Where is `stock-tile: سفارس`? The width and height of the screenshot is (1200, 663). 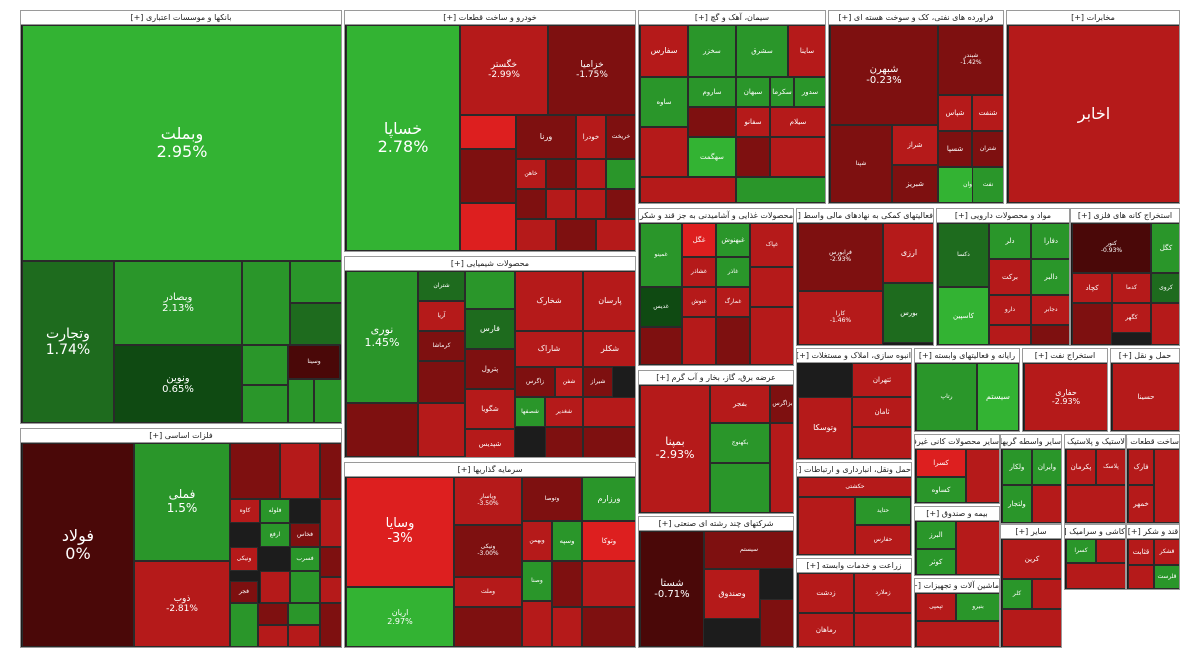 stock-tile: سفارس is located at coordinates (664, 51).